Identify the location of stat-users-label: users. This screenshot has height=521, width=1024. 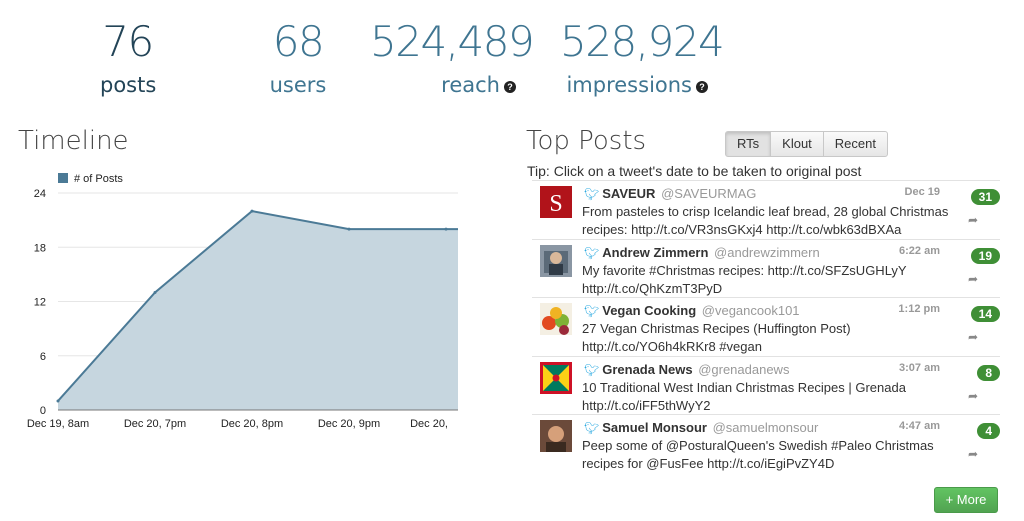
(298, 85).